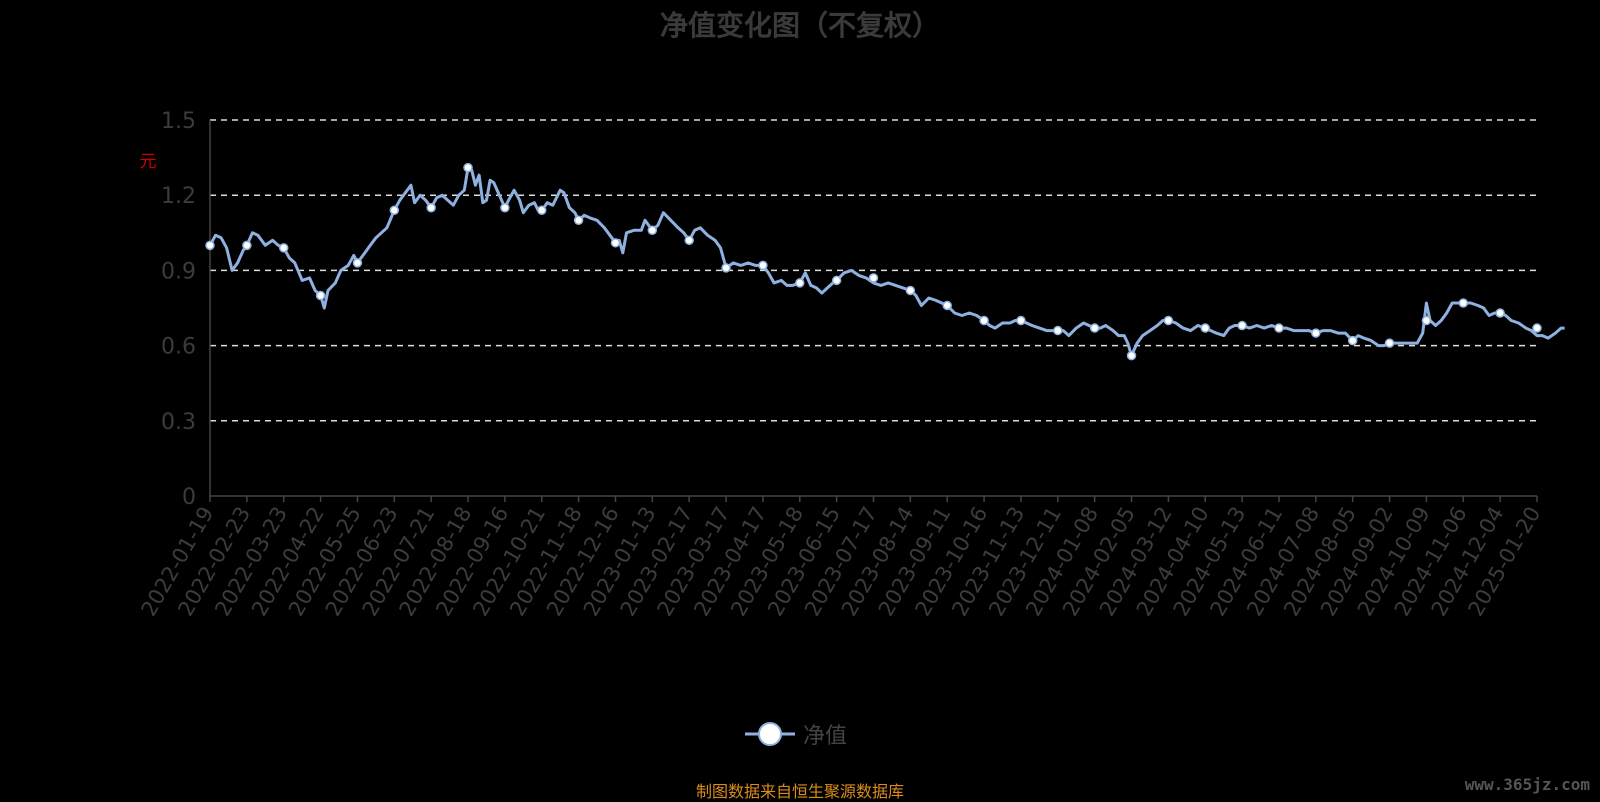 This screenshot has width=1600, height=802. Describe the element at coordinates (799, 25) in the screenshot. I see `chart-title: 净值变化图（不复权）` at that location.